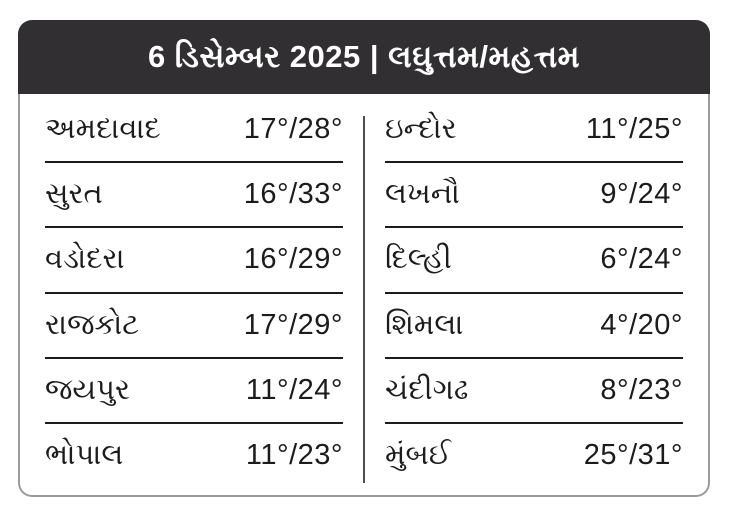 The width and height of the screenshot is (730, 525). I want to click on table-row: લખનૌ 9°/24°, so click(534, 196).